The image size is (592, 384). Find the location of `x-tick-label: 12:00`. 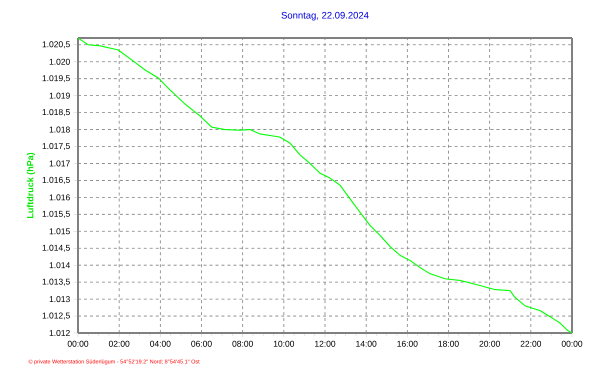

x-tick-label: 12:00 is located at coordinates (325, 343).